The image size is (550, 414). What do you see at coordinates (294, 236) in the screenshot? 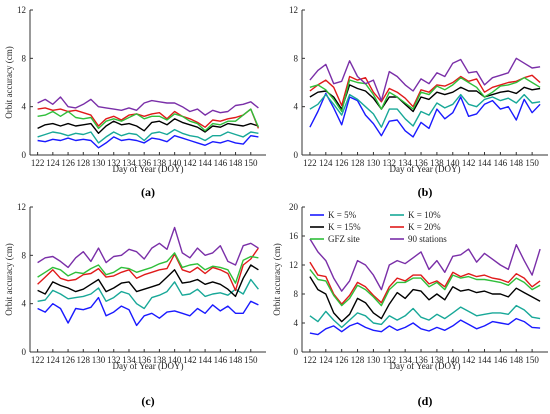
I see `y-tick-label: 16` at bounding box center [294, 236].